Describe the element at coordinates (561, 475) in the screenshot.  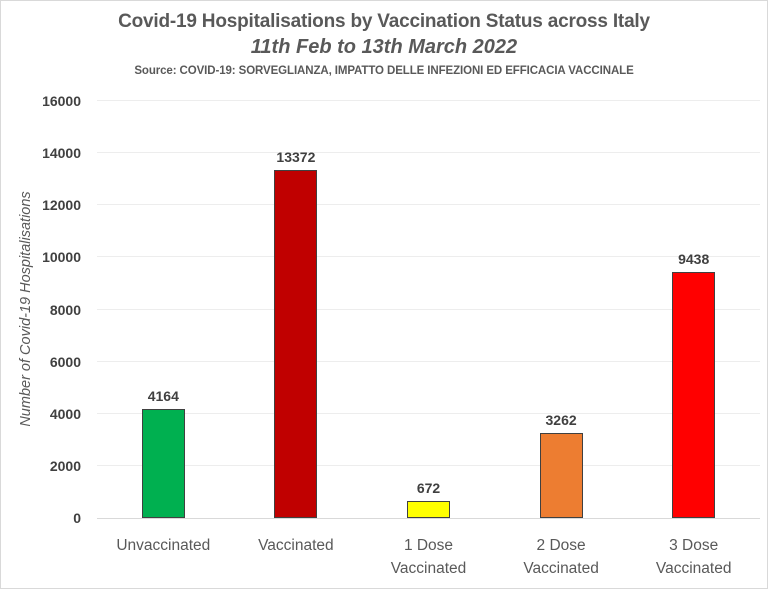
I see `bar-2-dose-vaccinated` at that location.